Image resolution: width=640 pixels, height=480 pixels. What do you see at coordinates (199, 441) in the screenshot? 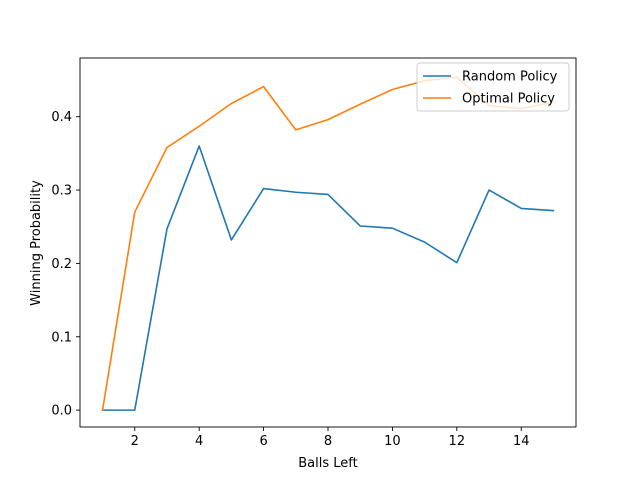
I see `x-tick-label: 4` at bounding box center [199, 441].